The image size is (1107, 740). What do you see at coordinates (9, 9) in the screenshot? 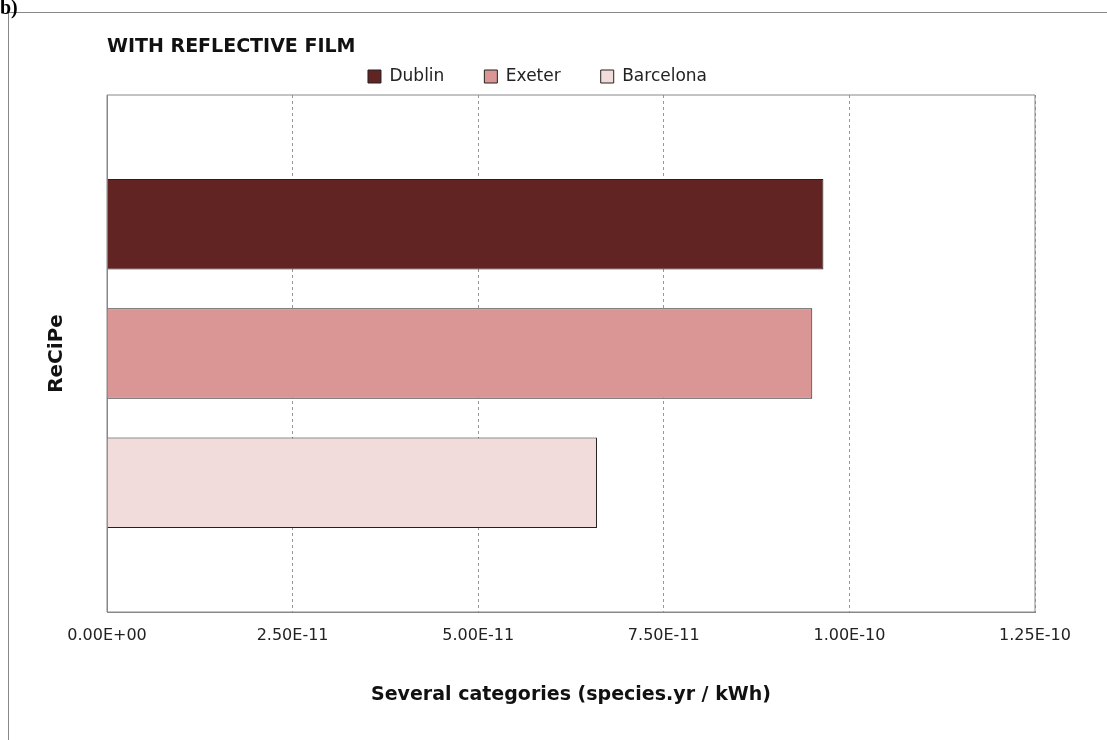
I see `text: b)` at bounding box center [9, 9].